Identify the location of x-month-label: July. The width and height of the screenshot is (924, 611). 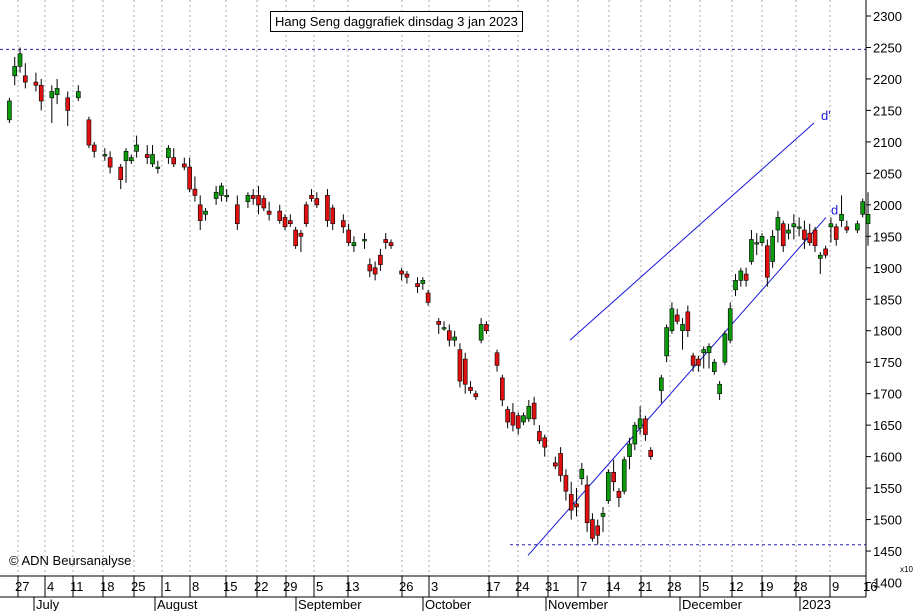
(48, 604).